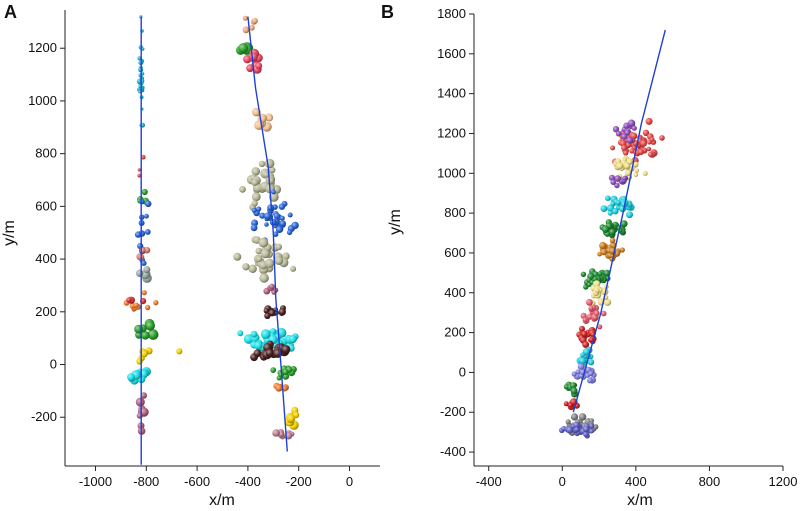  I want to click on x-tick-label: 800, so click(710, 481).